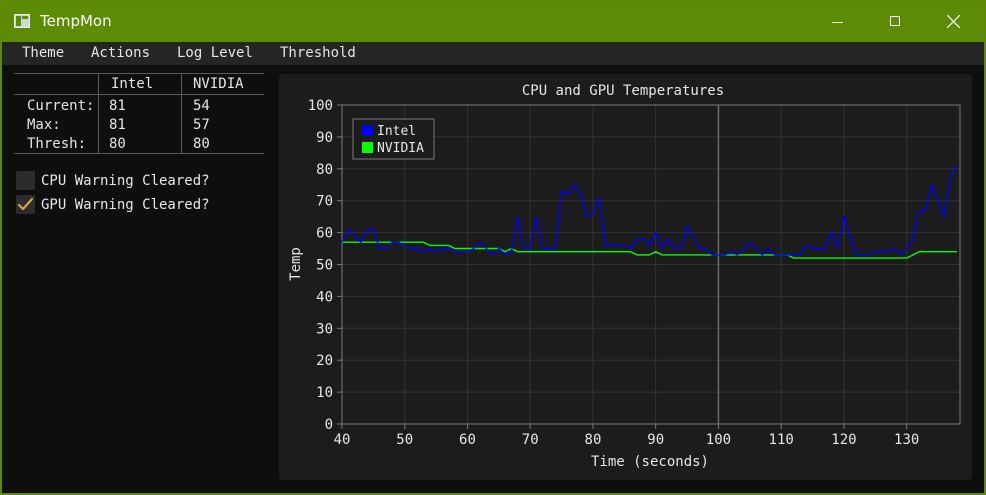 This screenshot has width=986, height=495. Describe the element at coordinates (76, 21) in the screenshot. I see `window-title: TempMon` at that location.